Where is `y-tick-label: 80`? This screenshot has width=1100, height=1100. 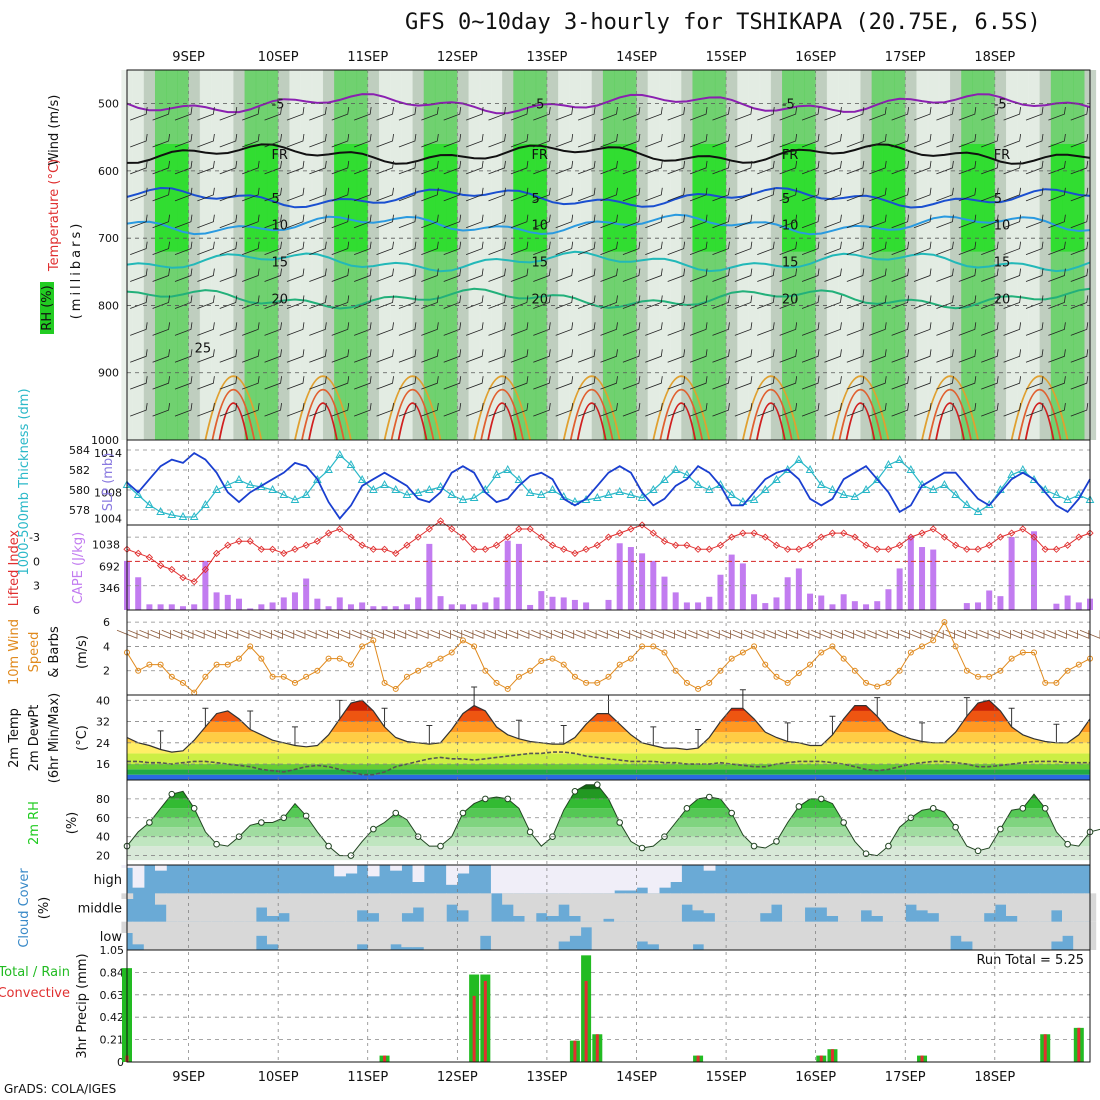 y-tick-label: 80 is located at coordinates (103, 799).